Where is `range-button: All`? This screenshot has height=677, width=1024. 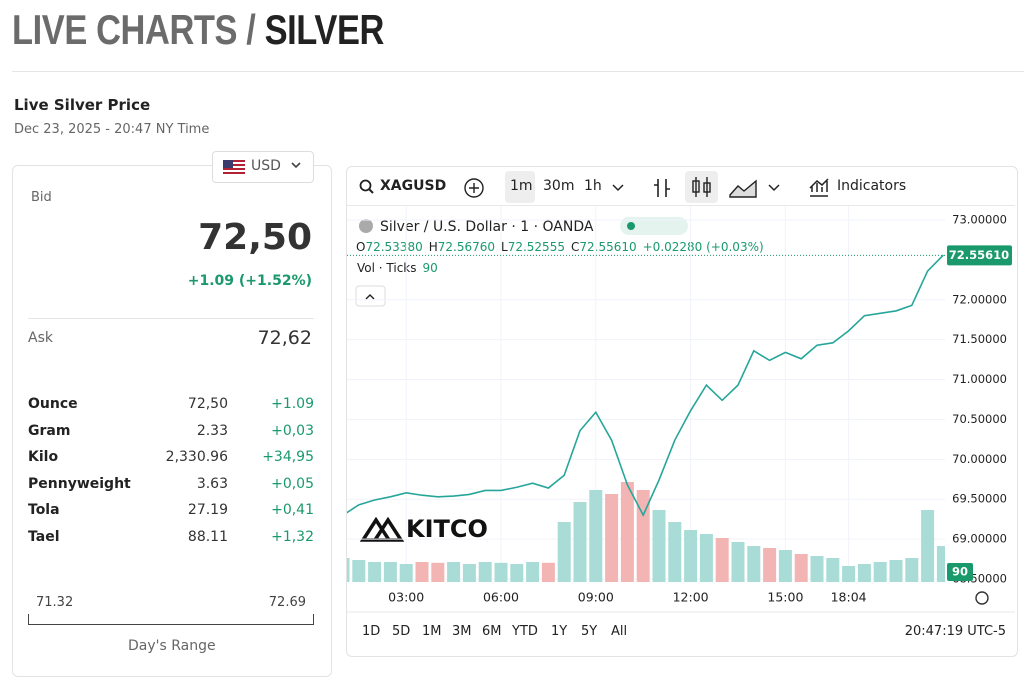 range-button: All is located at coordinates (619, 631).